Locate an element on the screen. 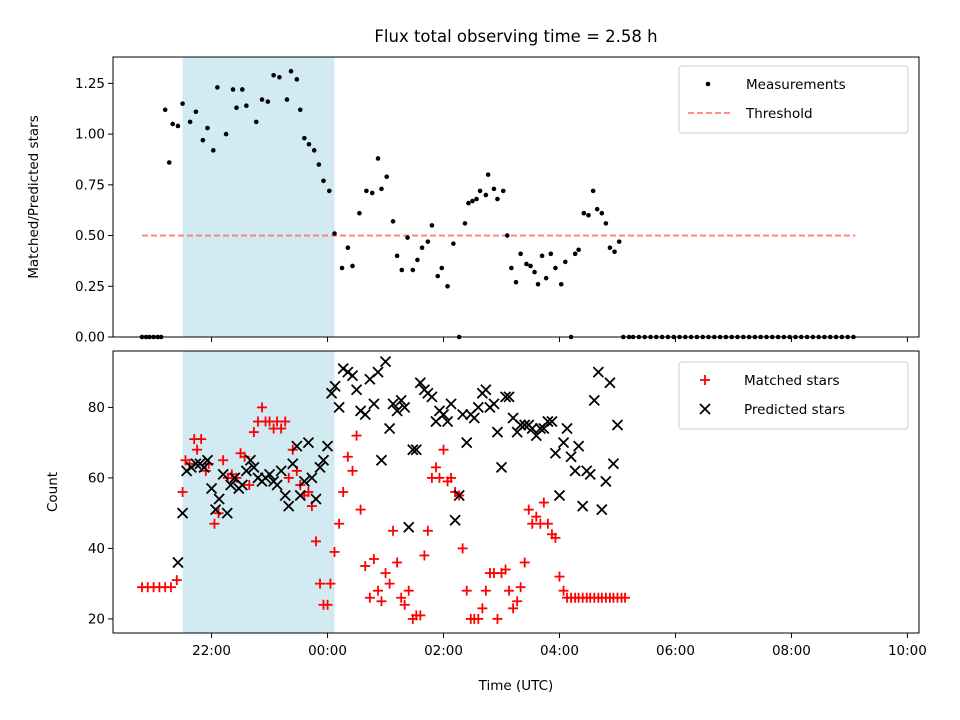  x-tick-label: 00:00 is located at coordinates (327, 651).